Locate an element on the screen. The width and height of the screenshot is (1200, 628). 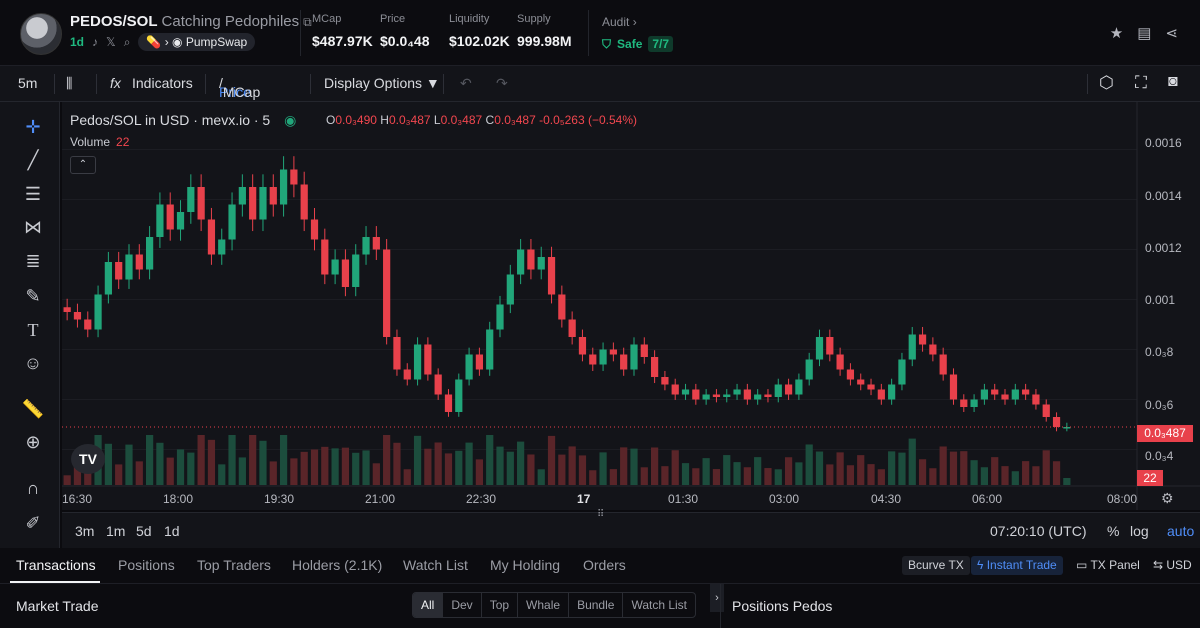
indicators-button: Indicators is located at coordinates (162, 83).